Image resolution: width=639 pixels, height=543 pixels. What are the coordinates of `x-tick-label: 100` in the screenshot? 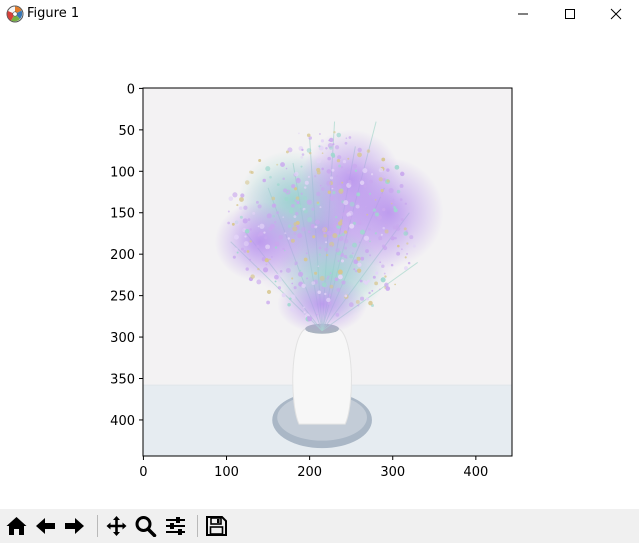 It's located at (226, 472).